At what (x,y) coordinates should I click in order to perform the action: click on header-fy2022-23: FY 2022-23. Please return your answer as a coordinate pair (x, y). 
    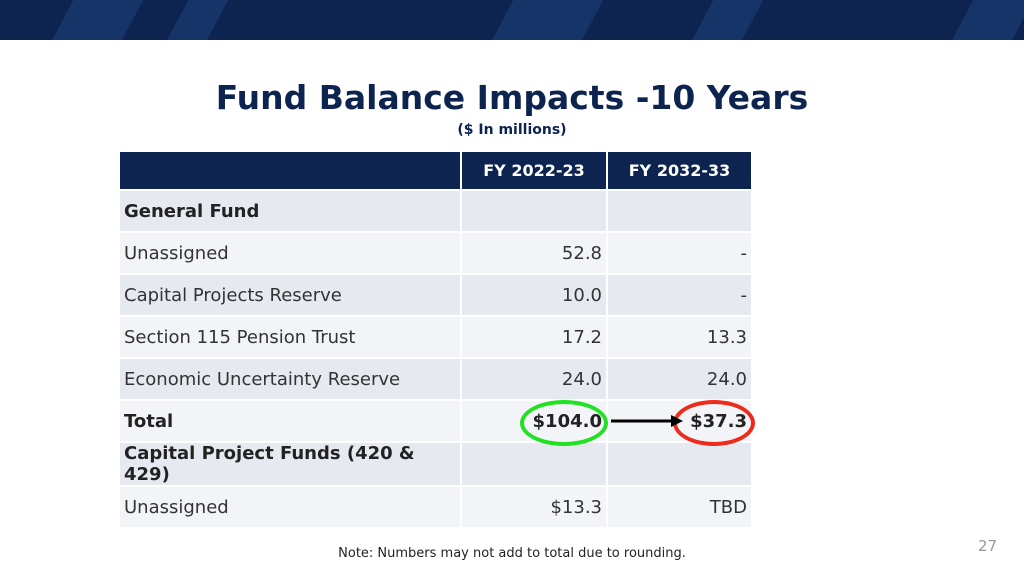
    Looking at the image, I should click on (534, 171).